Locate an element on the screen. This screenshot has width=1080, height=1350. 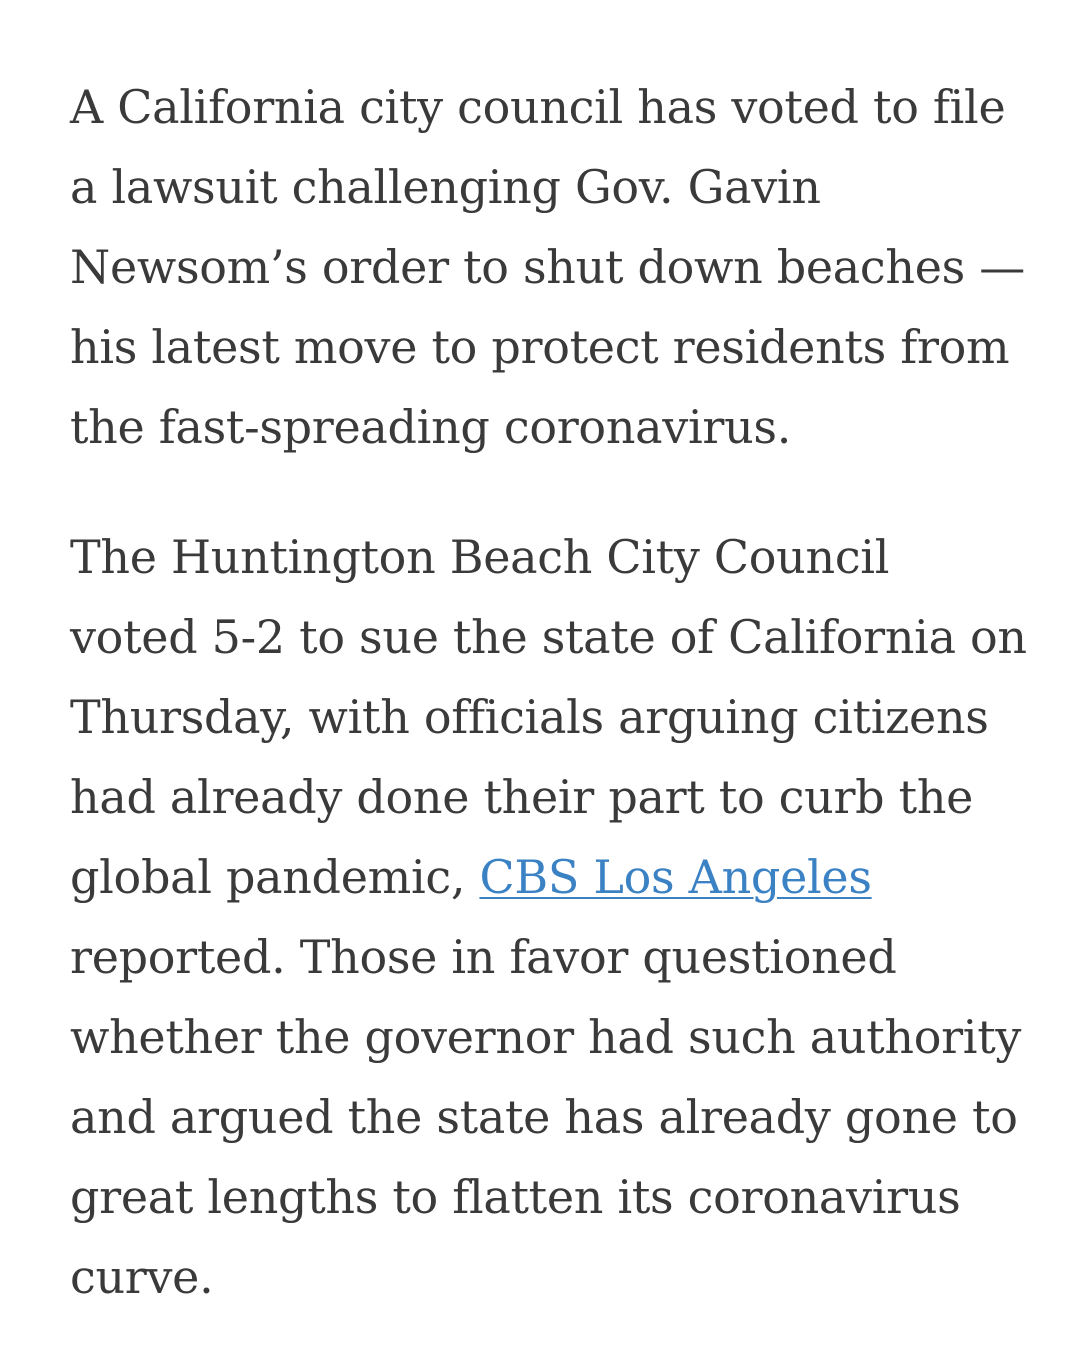
cbs-los-angeles-link: CBS Los Angeles is located at coordinates (675, 877).